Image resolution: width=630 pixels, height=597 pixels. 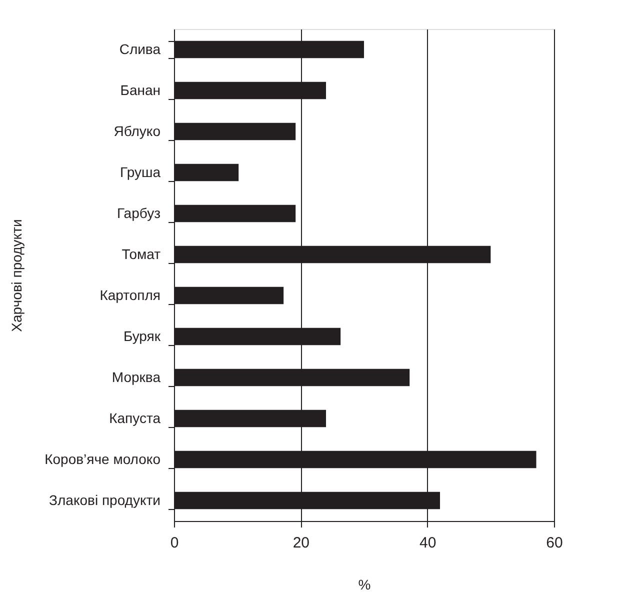 What do you see at coordinates (554, 543) in the screenshot?
I see `x-tick-label: 60` at bounding box center [554, 543].